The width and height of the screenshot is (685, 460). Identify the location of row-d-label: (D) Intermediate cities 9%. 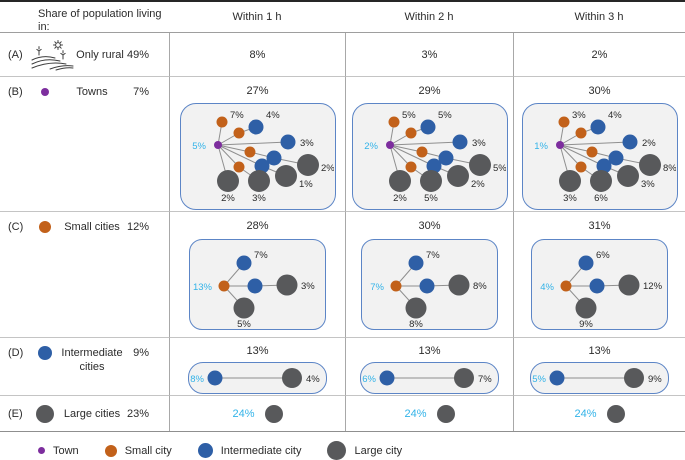
(84, 367).